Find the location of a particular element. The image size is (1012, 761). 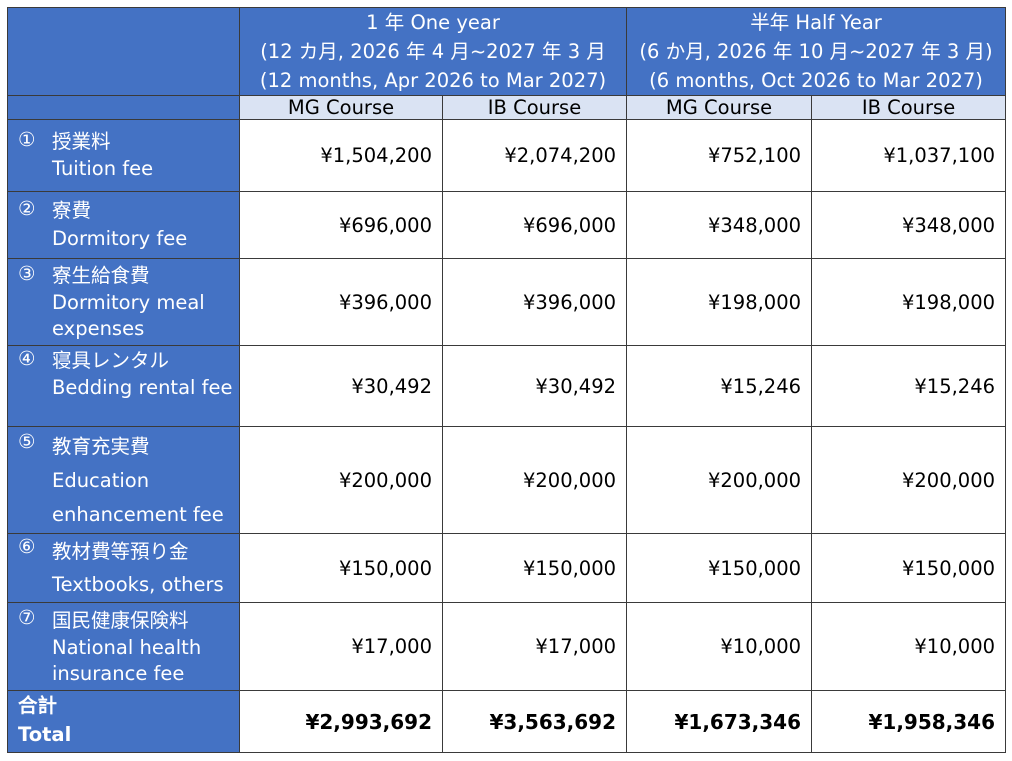

fee-label-cell: ⑦ 国民健康保険料 National health insurance fee is located at coordinates (123, 646).